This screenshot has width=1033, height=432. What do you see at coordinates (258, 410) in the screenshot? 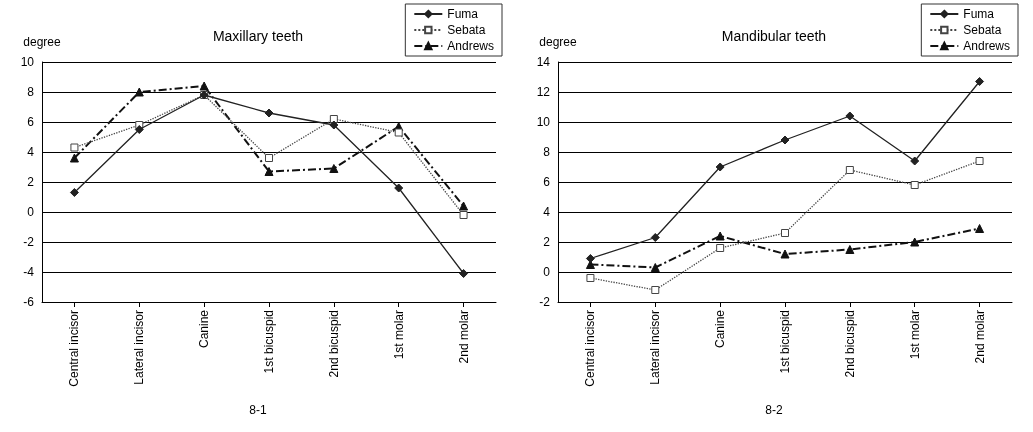
I see `text: 8-1` at bounding box center [258, 410].